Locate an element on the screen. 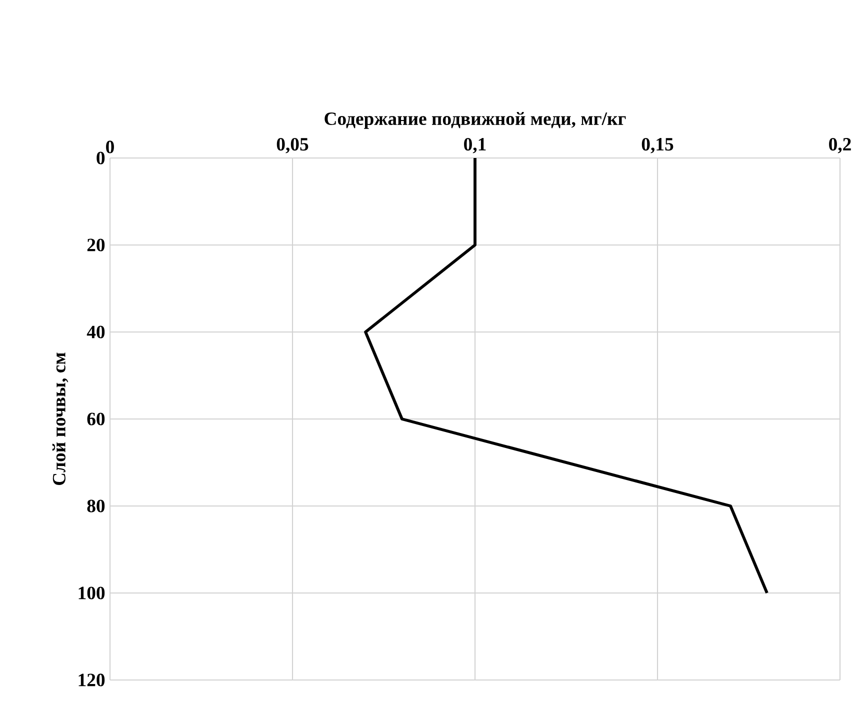  y-tick-label: 120 is located at coordinates (91, 680).